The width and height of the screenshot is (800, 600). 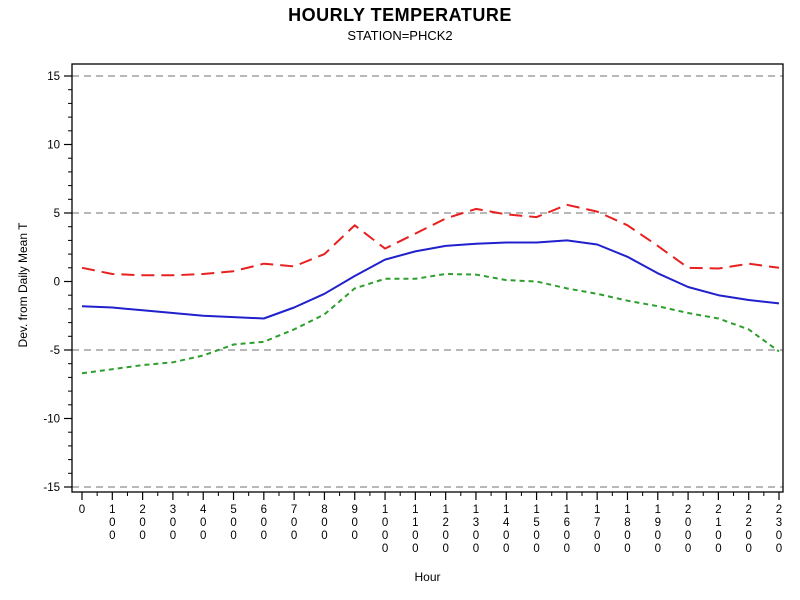 What do you see at coordinates (82, 510) in the screenshot?
I see `x-tick-label: 0` at bounding box center [82, 510].